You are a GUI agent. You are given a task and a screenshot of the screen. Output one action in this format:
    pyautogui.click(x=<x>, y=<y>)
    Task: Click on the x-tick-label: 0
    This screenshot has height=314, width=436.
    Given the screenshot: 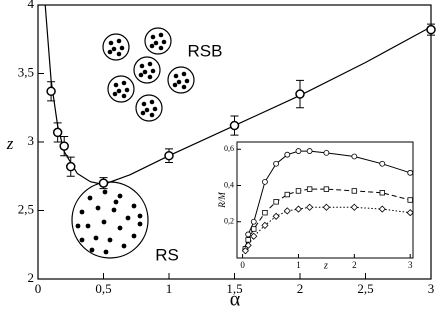 What is the action you would take?
    pyautogui.click(x=242, y=265)
    